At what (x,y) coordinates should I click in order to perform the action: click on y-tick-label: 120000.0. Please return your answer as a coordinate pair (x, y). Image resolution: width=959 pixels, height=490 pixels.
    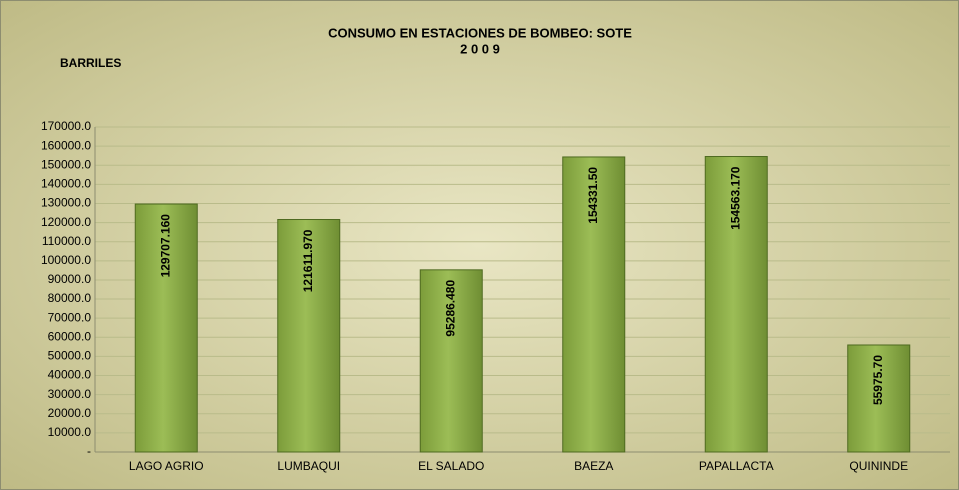
    Looking at the image, I should click on (66, 222).